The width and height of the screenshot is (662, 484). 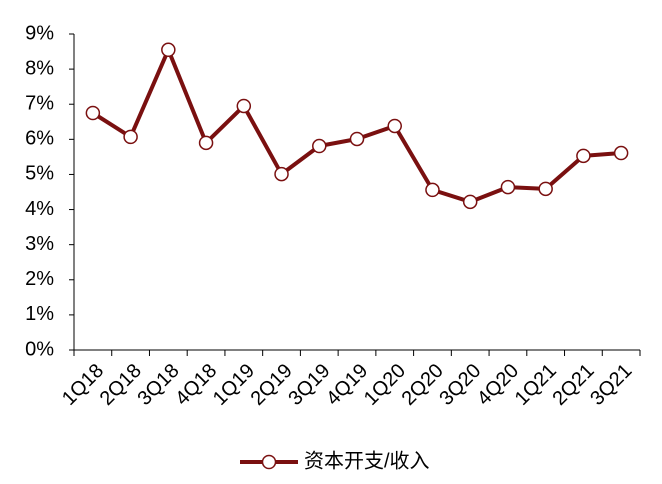 What do you see at coordinates (39, 174) in the screenshot?
I see `y-tick-label: 5%` at bounding box center [39, 174].